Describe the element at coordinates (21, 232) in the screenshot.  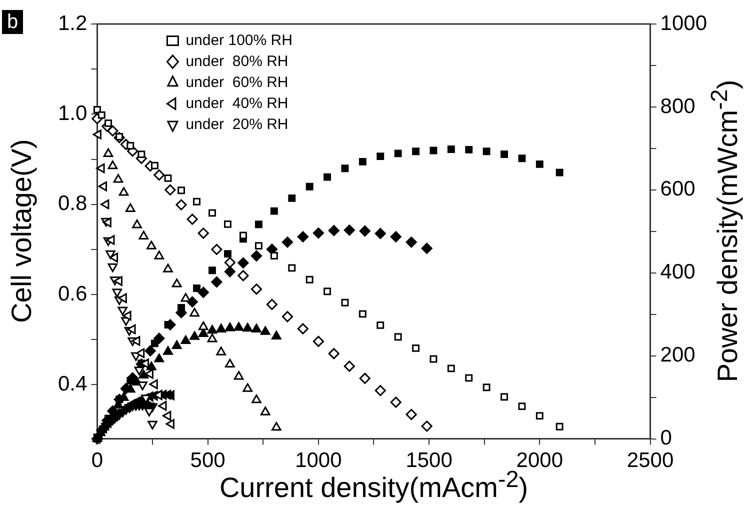
I see `y-axis-title: Cell voltage(V)` at that location.